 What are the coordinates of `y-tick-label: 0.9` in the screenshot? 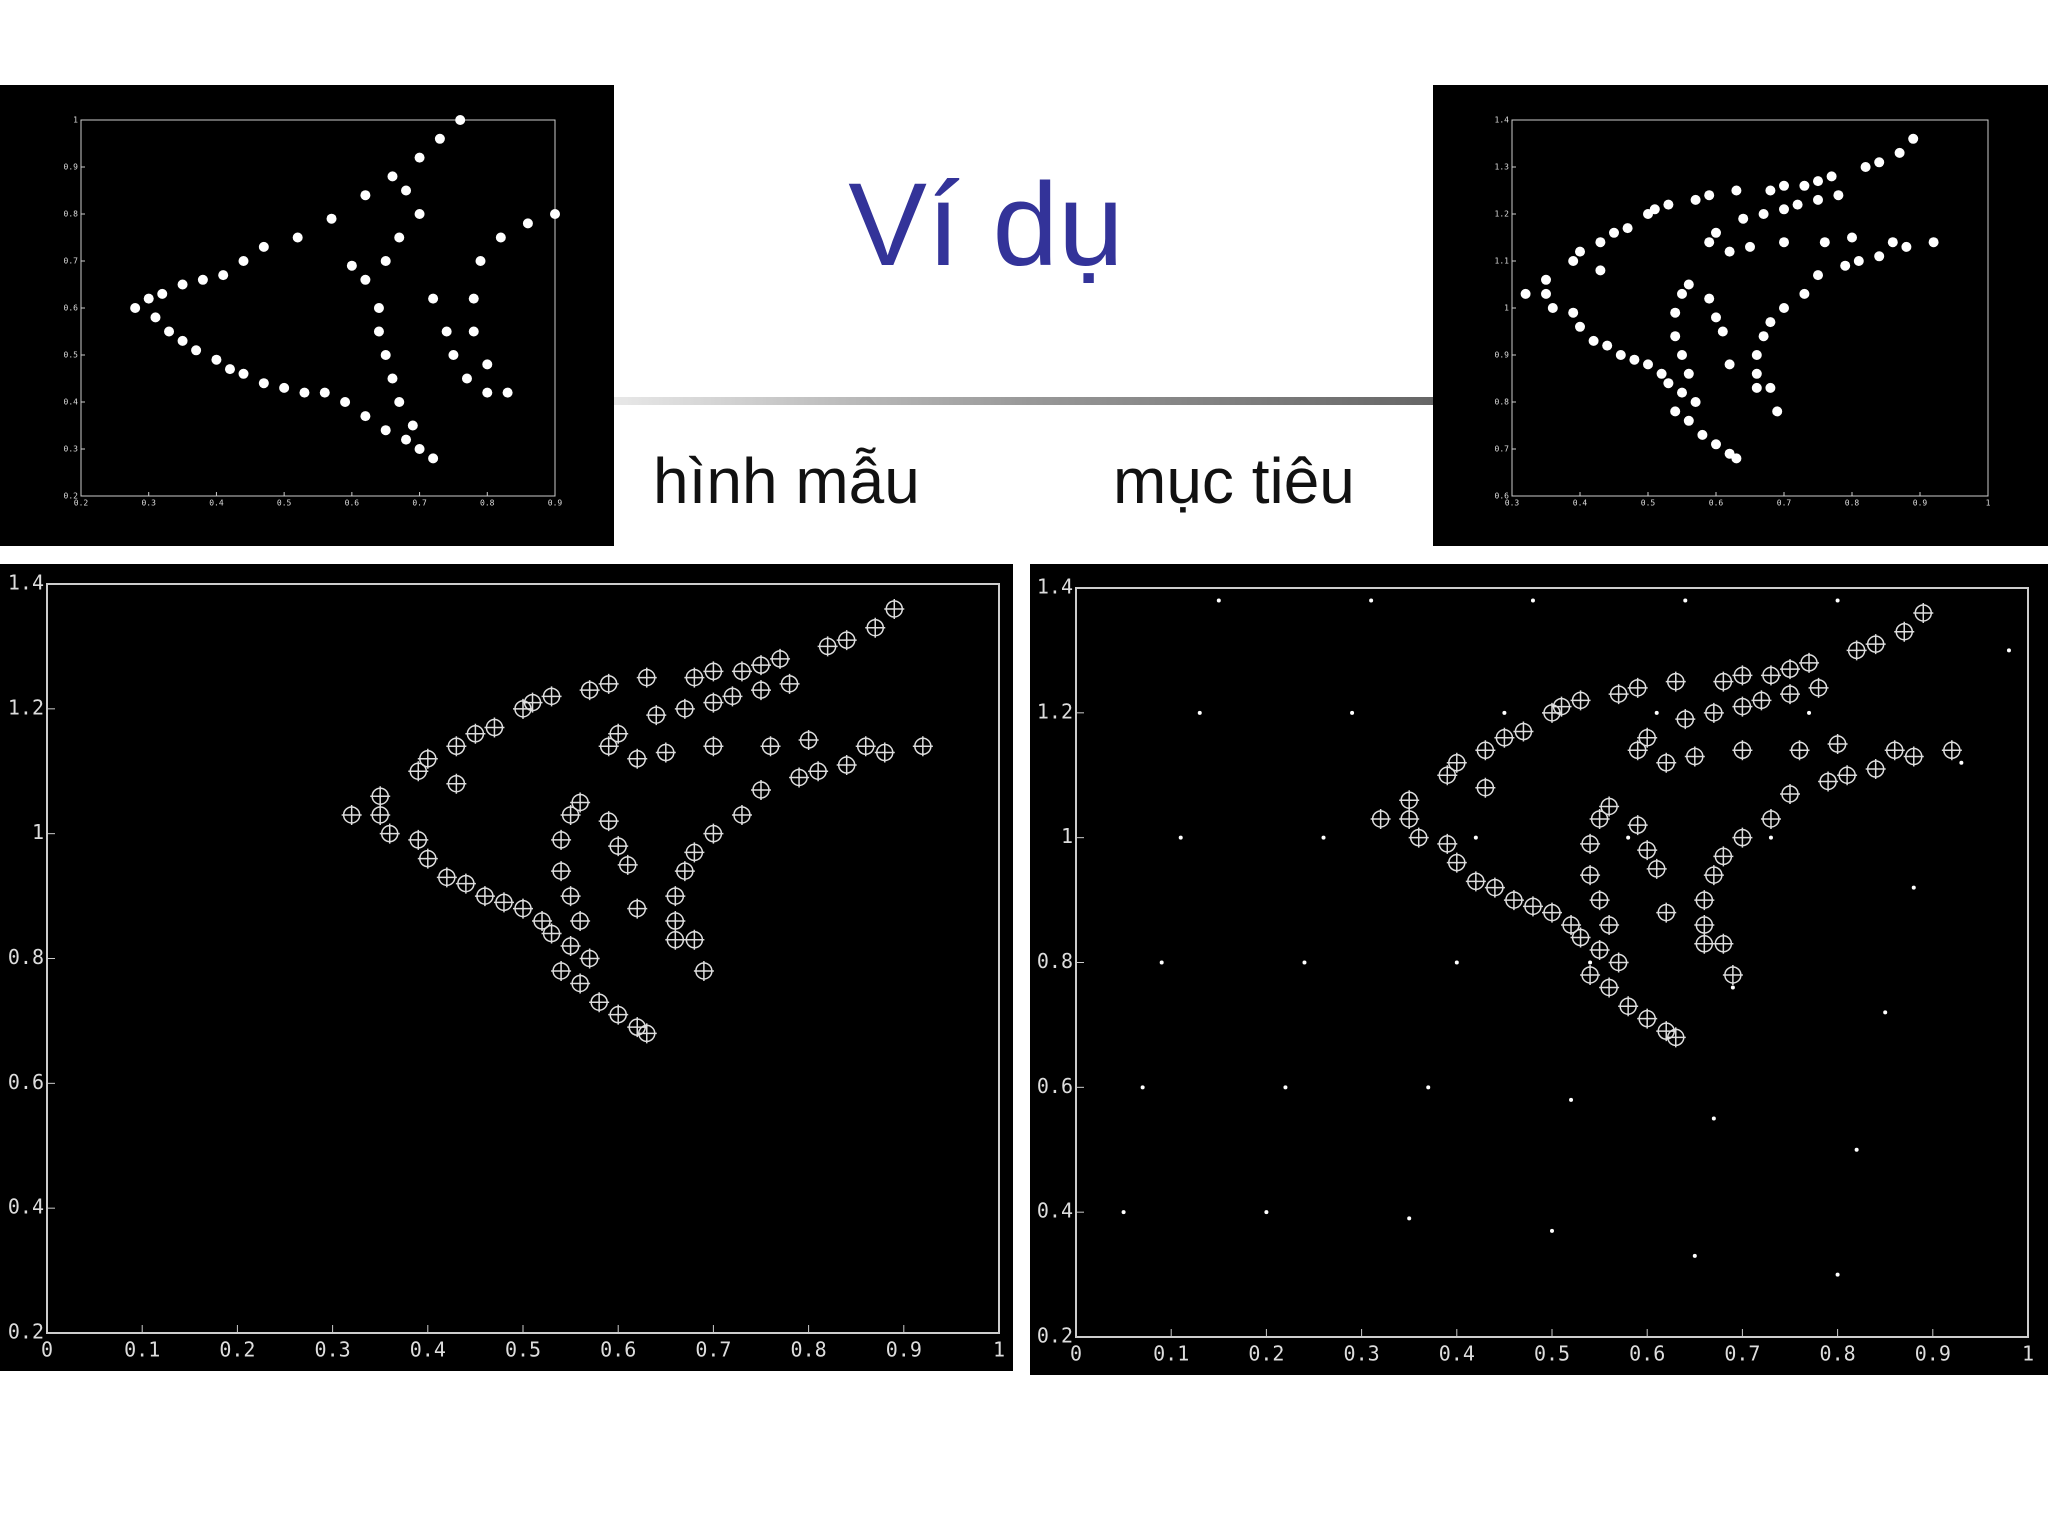 It's located at (1502, 355).